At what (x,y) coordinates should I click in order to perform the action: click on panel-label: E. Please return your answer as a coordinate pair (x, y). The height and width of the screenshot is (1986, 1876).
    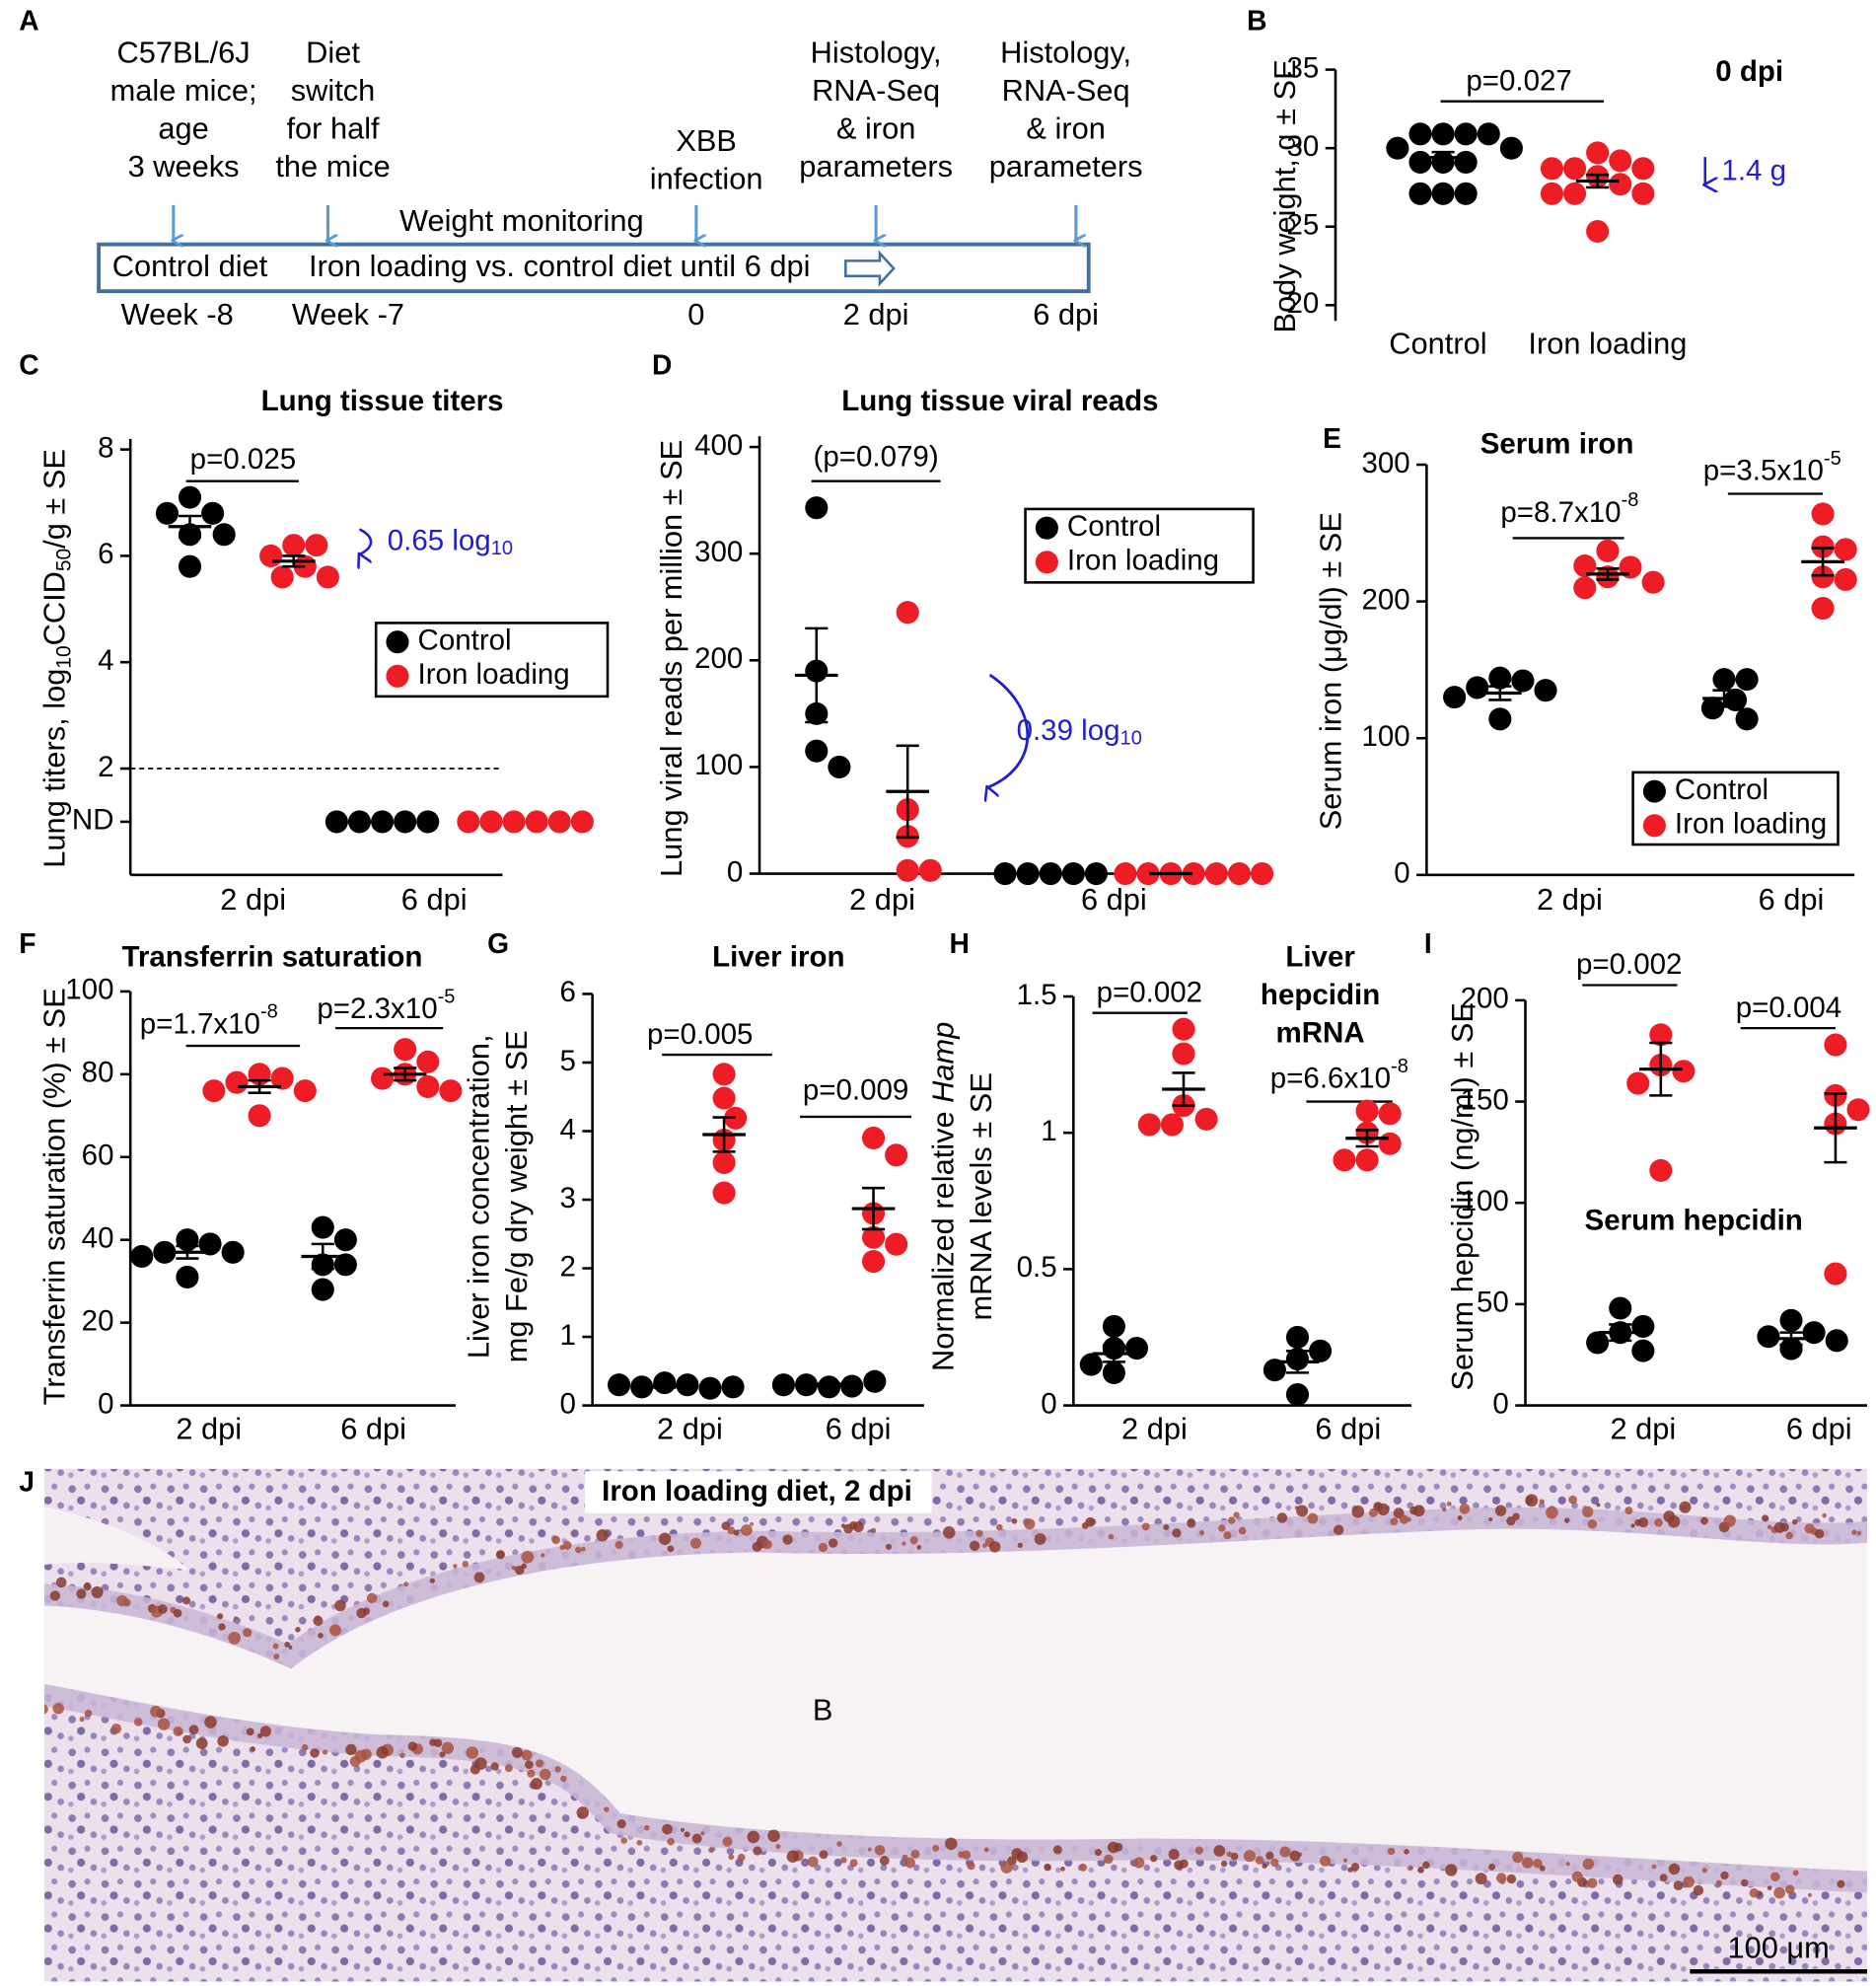
    Looking at the image, I should click on (1332, 438).